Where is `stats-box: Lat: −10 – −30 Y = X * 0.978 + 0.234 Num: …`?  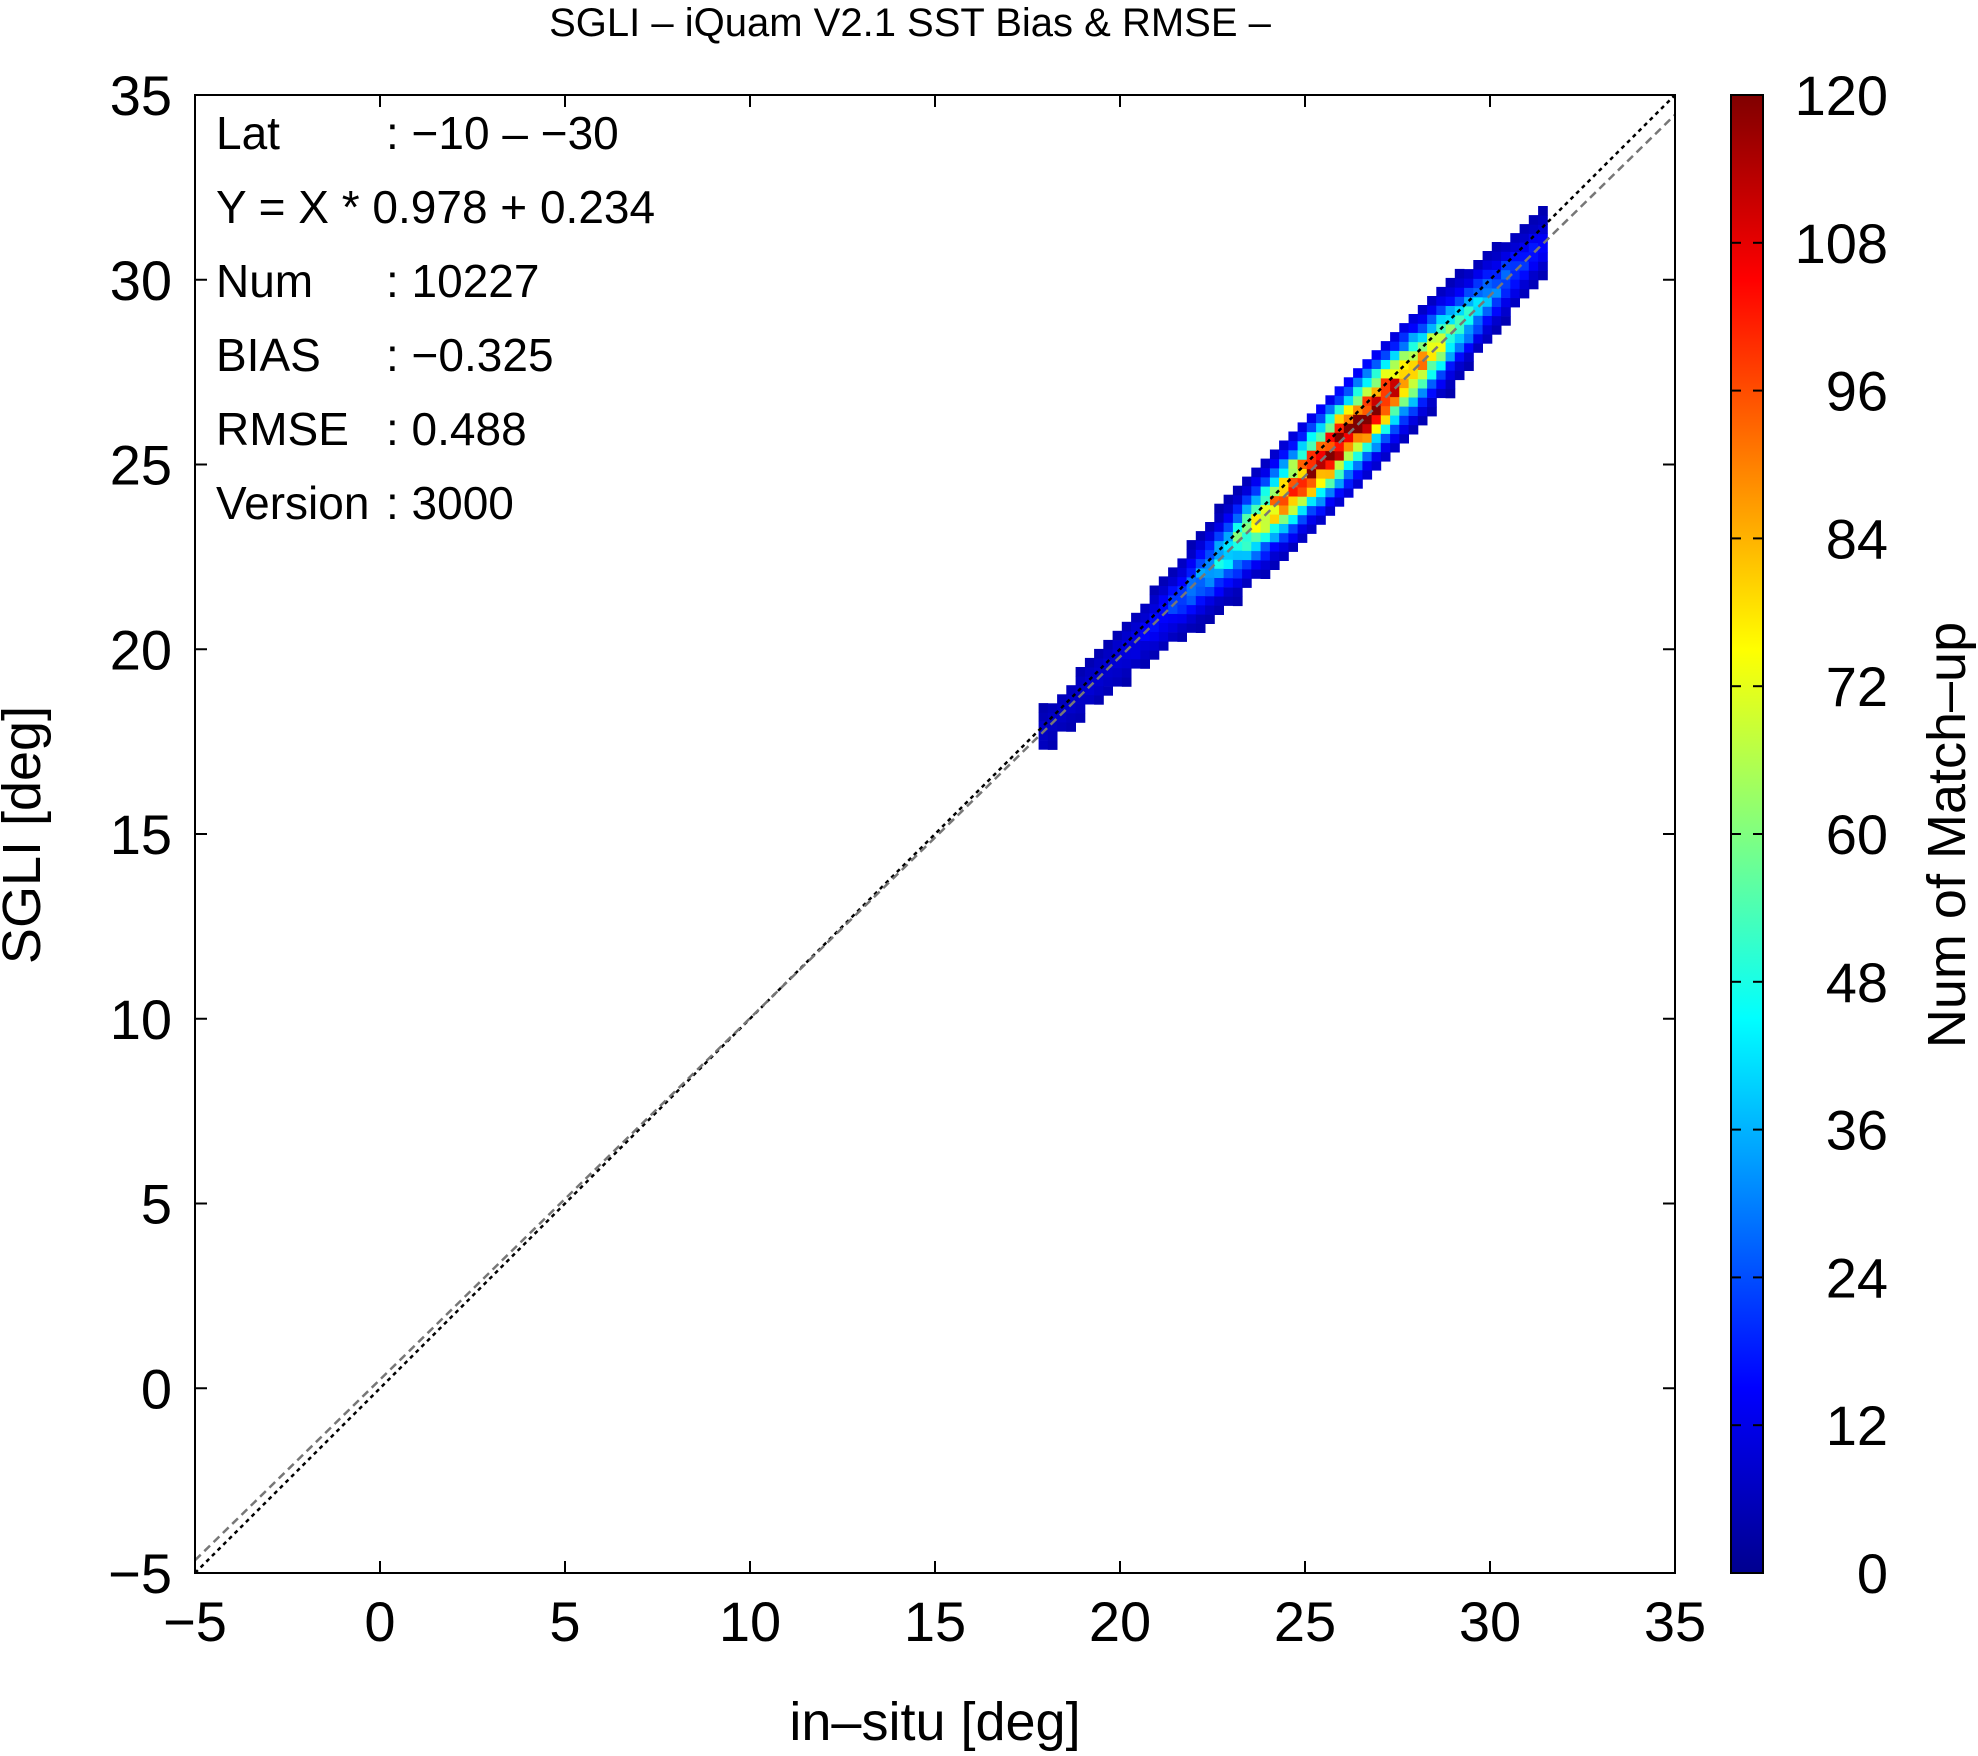 stats-box: Lat: −10 – −30 Y = X * 0.978 + 0.234 Num: … is located at coordinates (435, 318).